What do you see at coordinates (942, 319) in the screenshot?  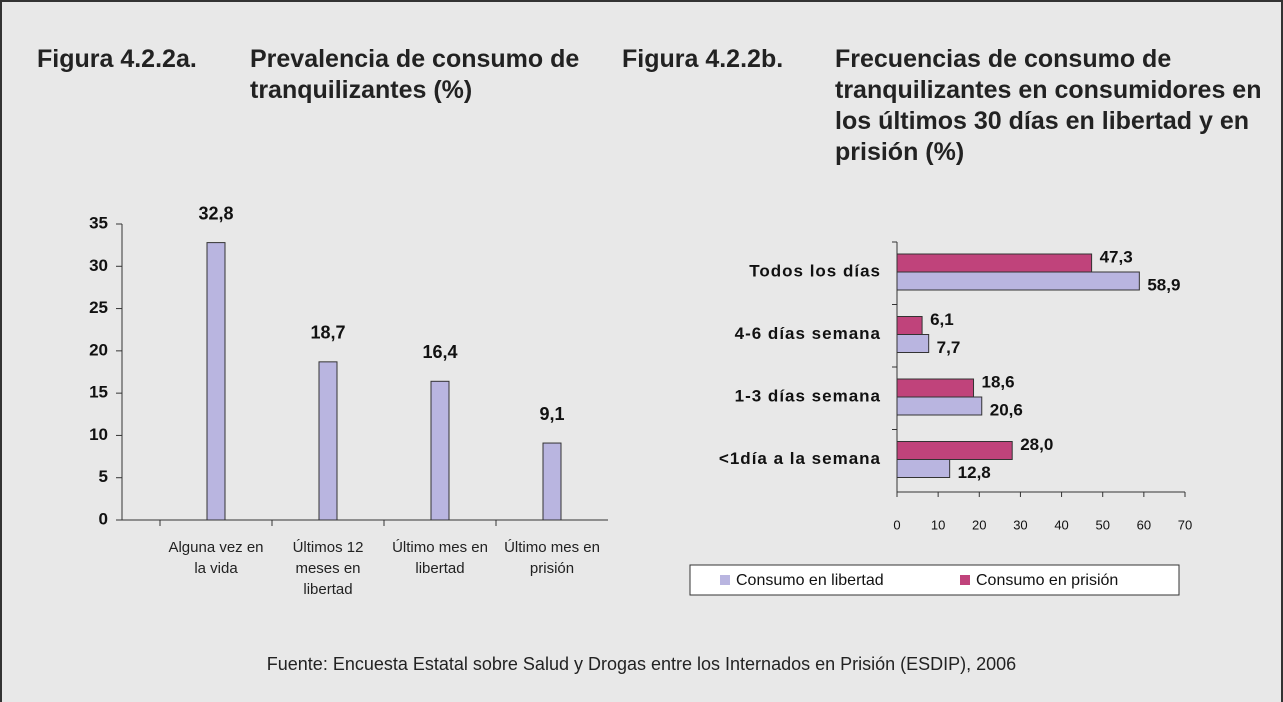 I see `value-label: 6,1` at bounding box center [942, 319].